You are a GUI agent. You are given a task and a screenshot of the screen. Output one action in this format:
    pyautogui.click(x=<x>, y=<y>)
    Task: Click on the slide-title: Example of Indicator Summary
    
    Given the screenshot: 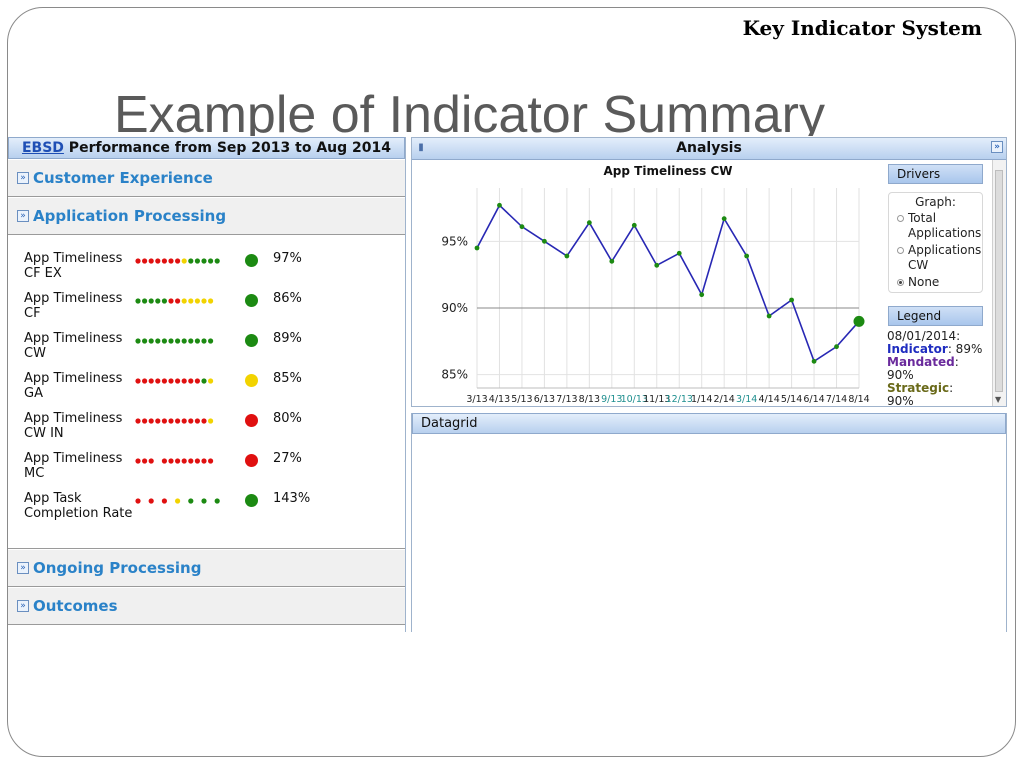 What is the action you would take?
    pyautogui.click(x=469, y=111)
    